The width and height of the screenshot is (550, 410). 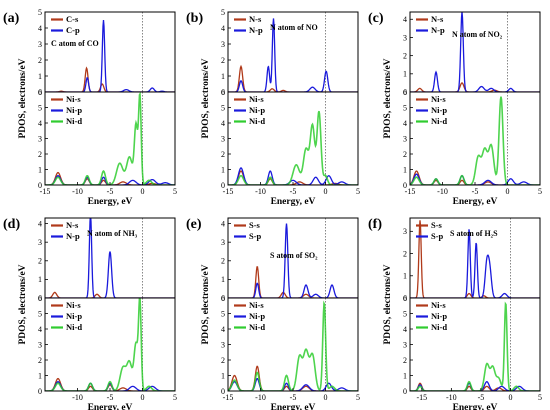 What do you see at coordinates (11, 224) in the screenshot?
I see `panel-letter: (d)` at bounding box center [11, 224].